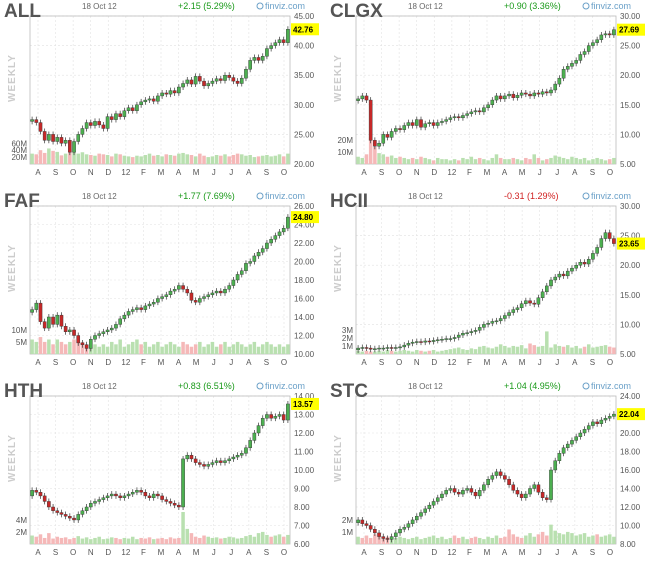 Image resolution: width=649 pixels, height=566 pixels. I want to click on plot-frame, so click(160, 470).